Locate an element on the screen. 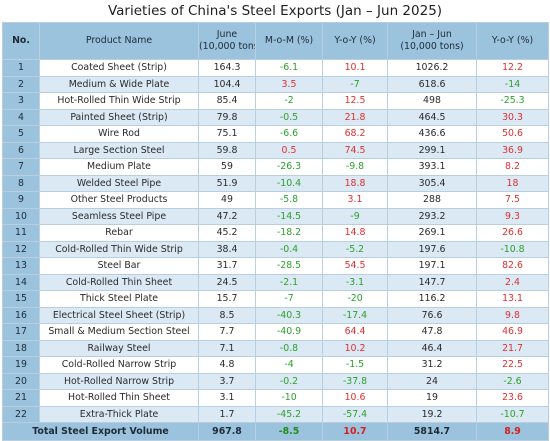 The height and width of the screenshot is (441, 550). june-volume: 164.3 is located at coordinates (227, 68).